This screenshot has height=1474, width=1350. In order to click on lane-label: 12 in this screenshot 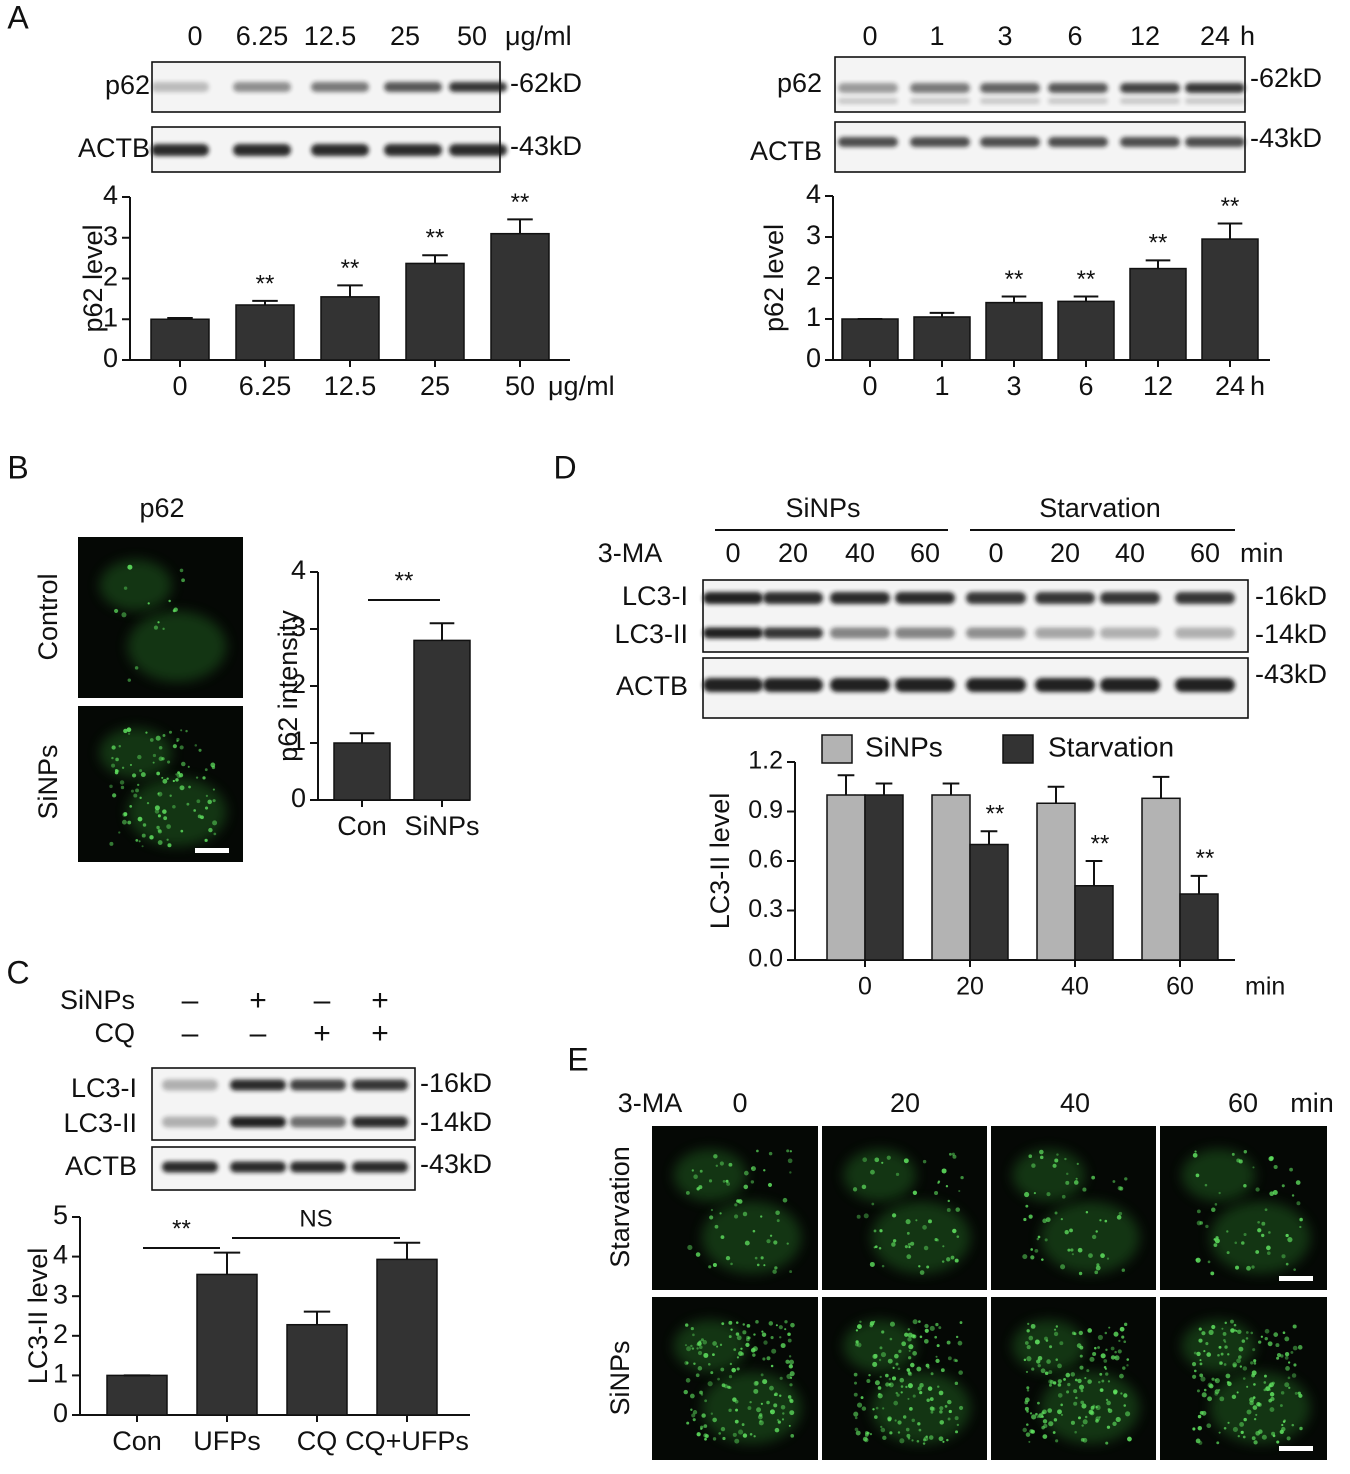, I will do `click(1145, 36)`.